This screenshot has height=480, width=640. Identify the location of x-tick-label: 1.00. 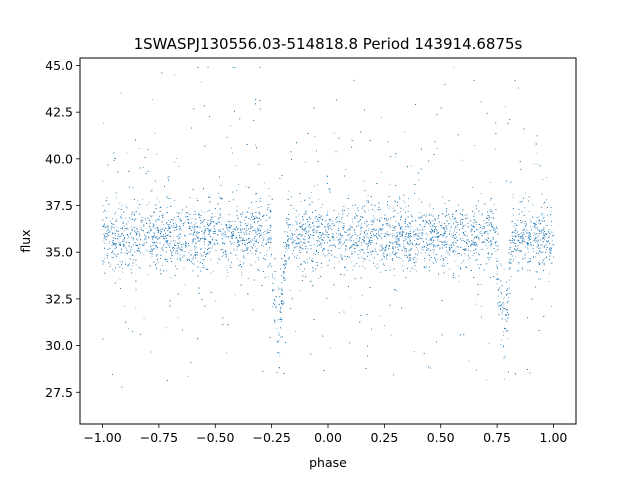
(554, 437).